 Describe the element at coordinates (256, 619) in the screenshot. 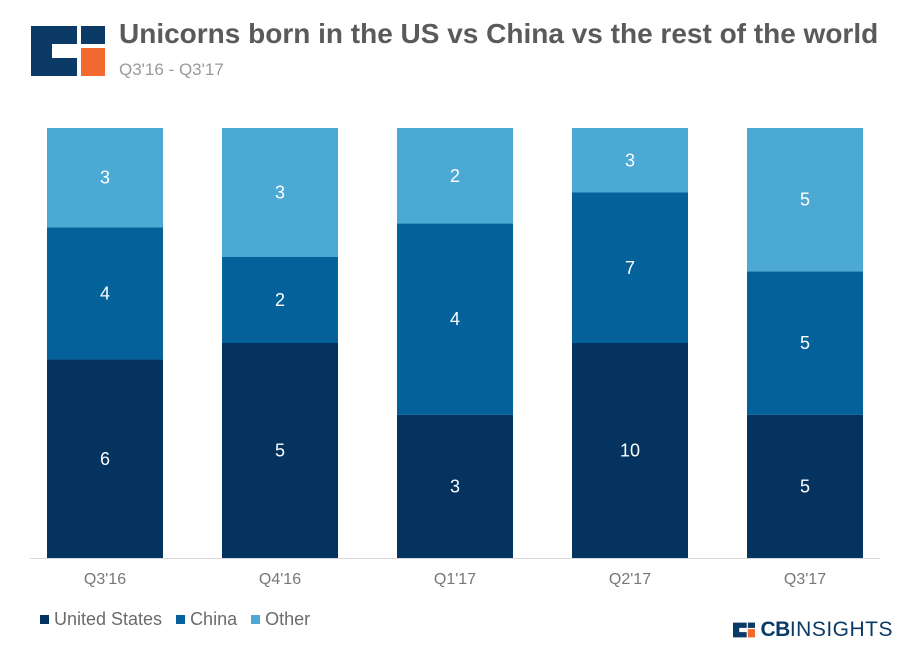

I see `legend-swatch-other` at that location.